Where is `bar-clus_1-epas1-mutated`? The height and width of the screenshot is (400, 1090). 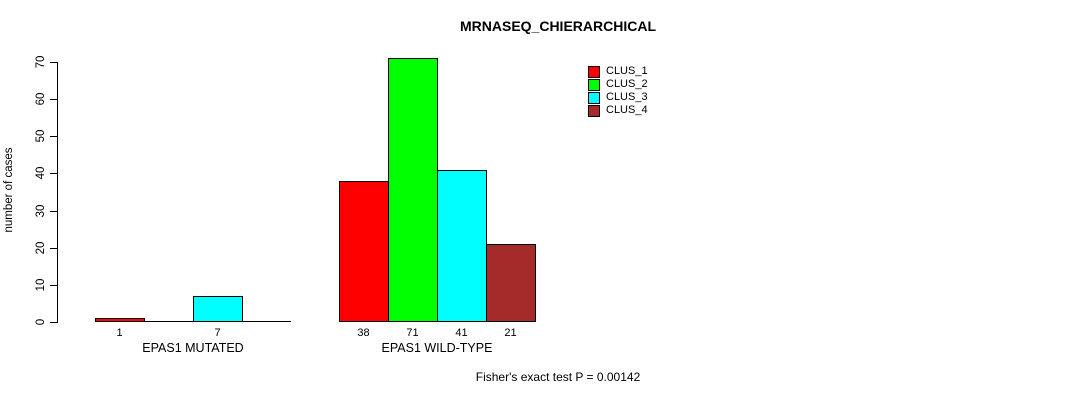
bar-clus_1-epas1-mutated is located at coordinates (120, 320).